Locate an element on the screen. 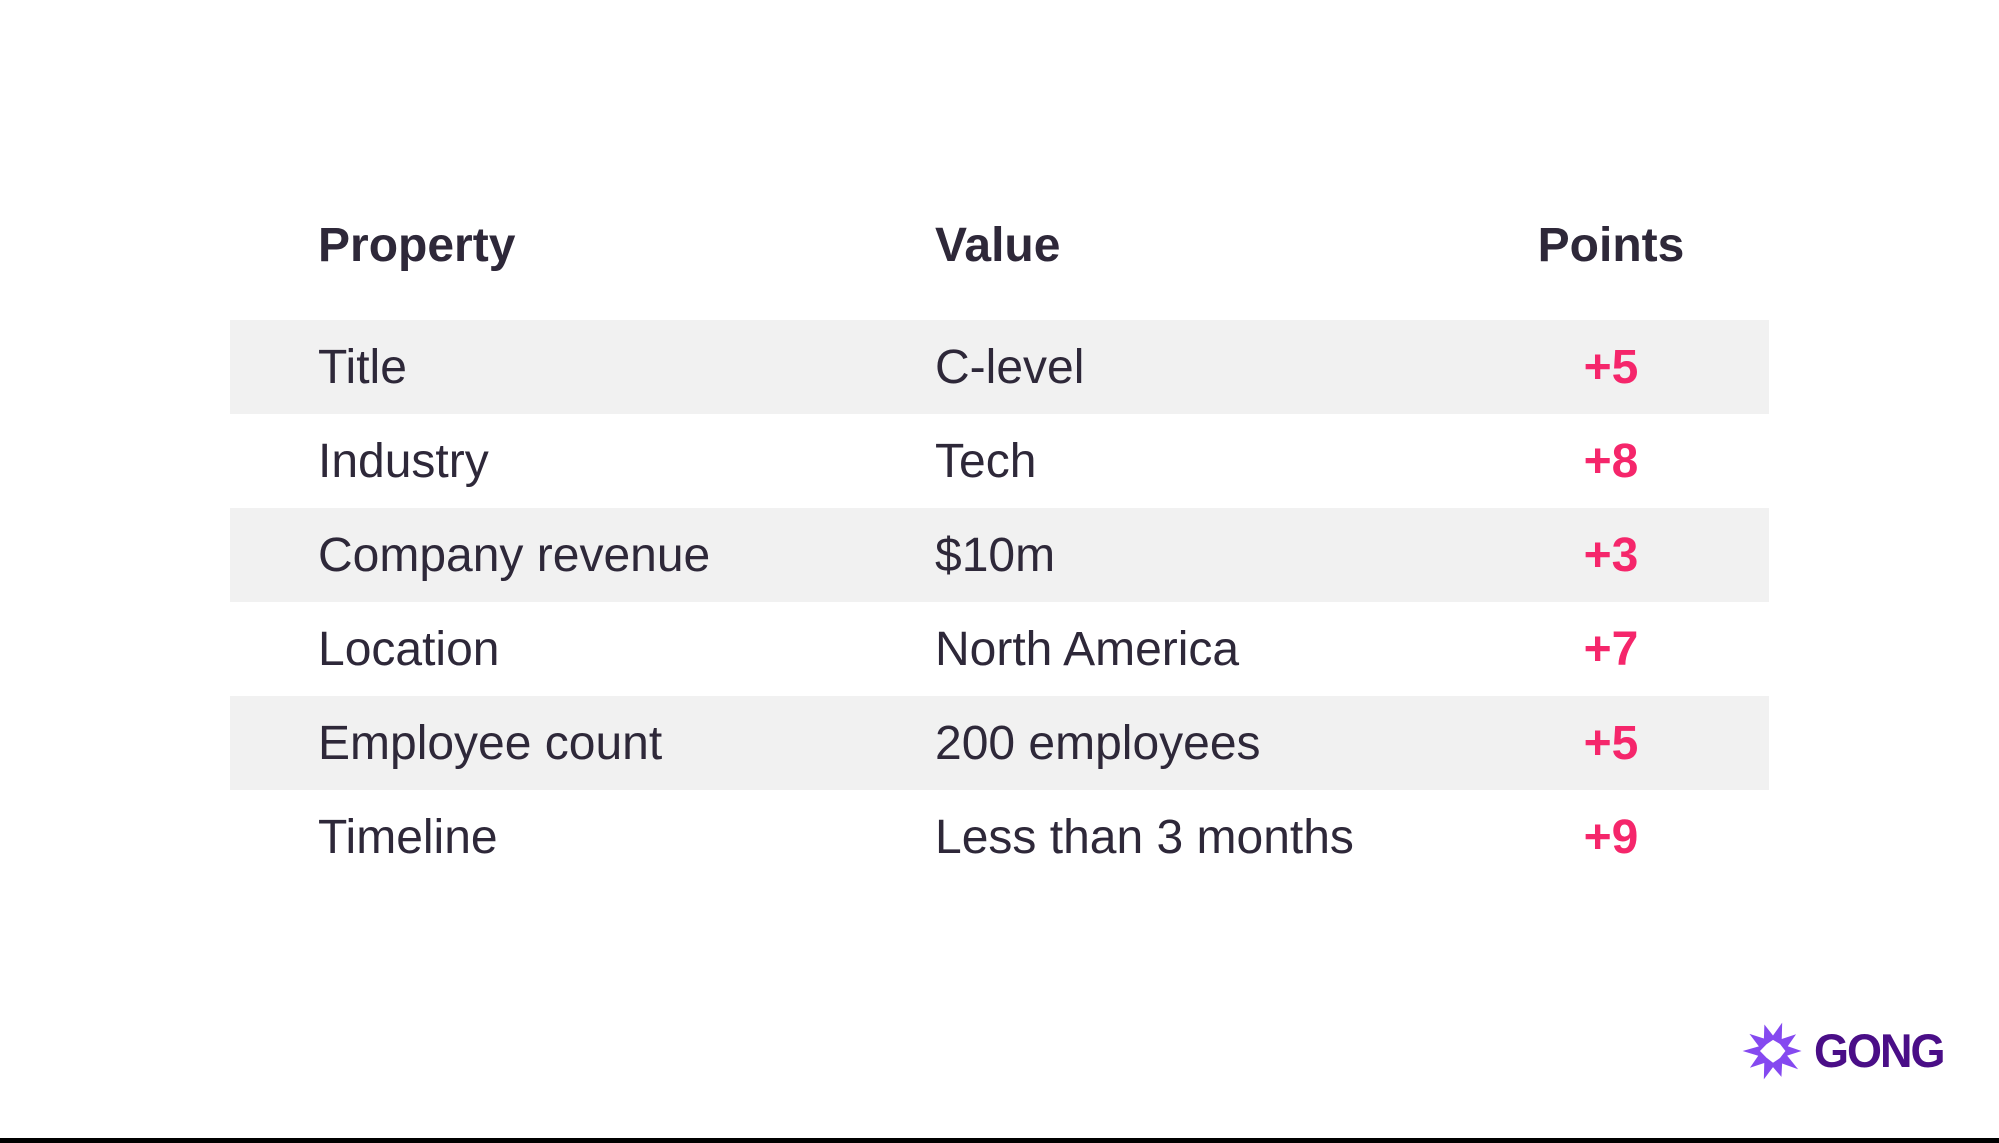  value-cell: 200 employees is located at coordinates (1098, 743).